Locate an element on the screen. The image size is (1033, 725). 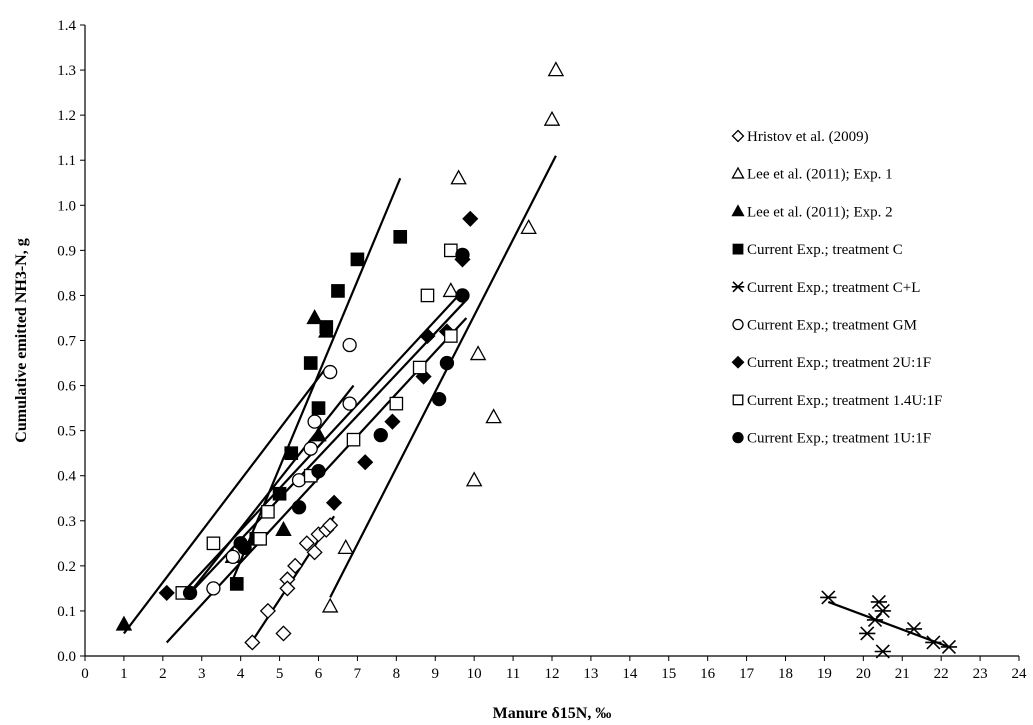
y-tick-label: 0.8 is located at coordinates (66, 296).